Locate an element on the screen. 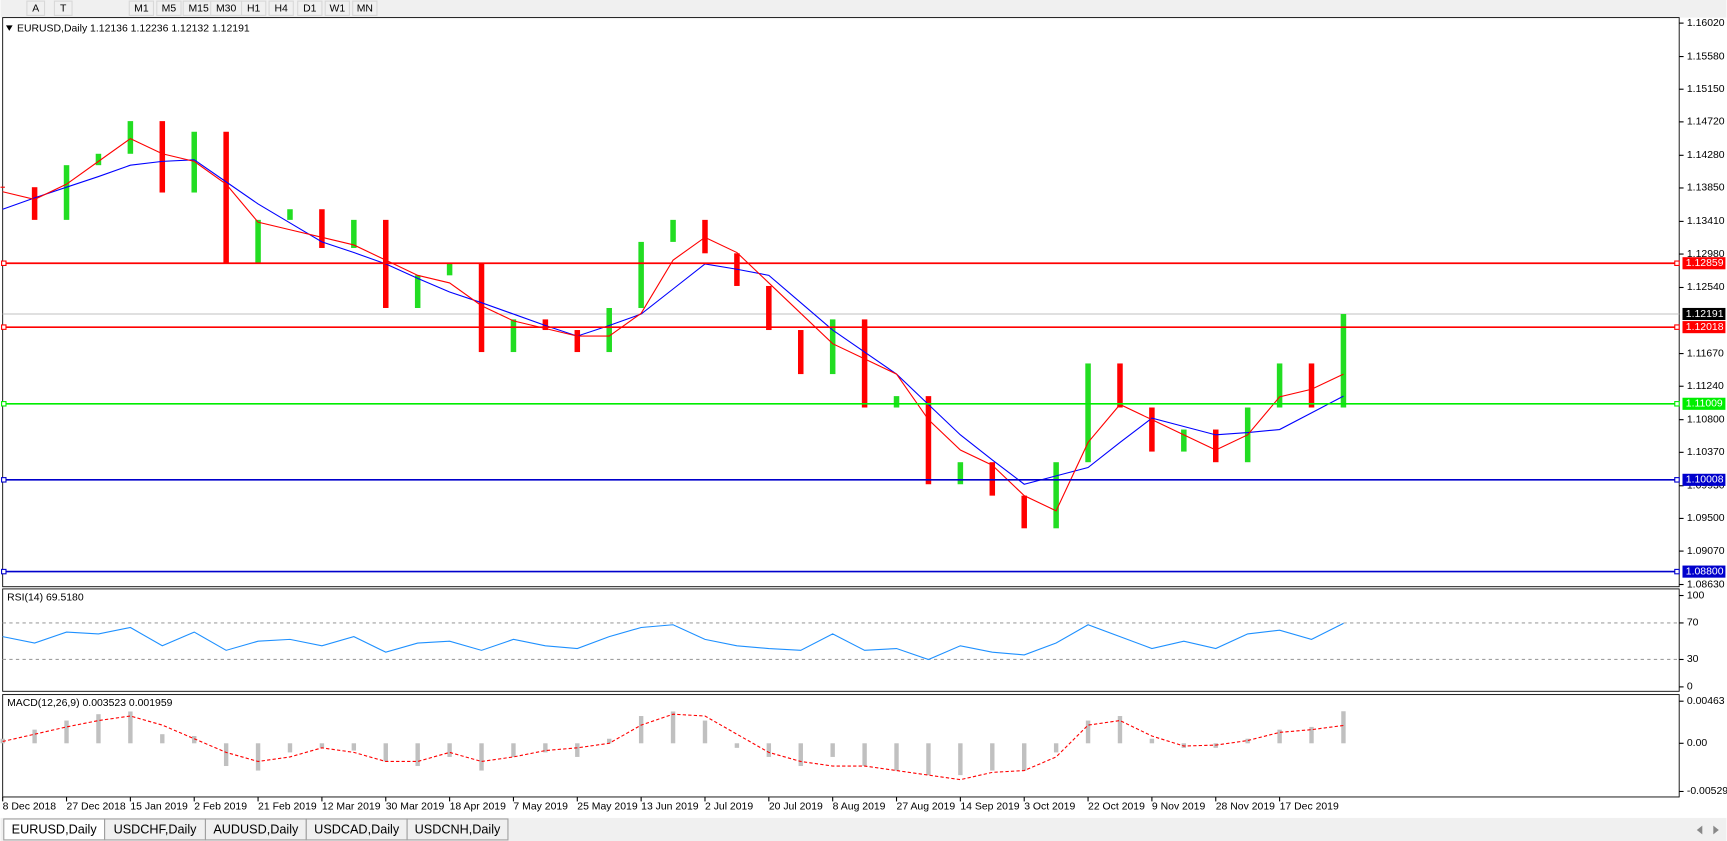 Image resolution: width=1727 pixels, height=841 pixels. chart-tab-label: USDCNH,Daily is located at coordinates (458, 829).